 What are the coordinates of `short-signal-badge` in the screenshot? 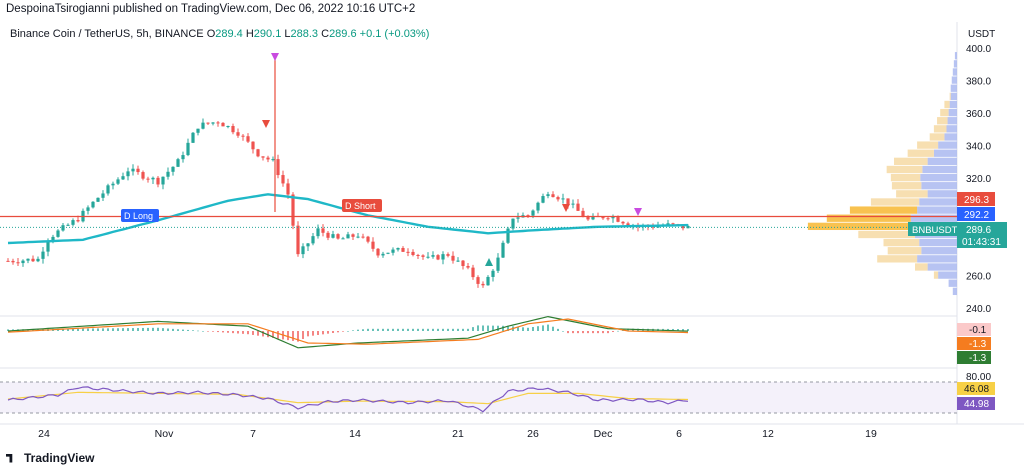 It's located at (362, 205).